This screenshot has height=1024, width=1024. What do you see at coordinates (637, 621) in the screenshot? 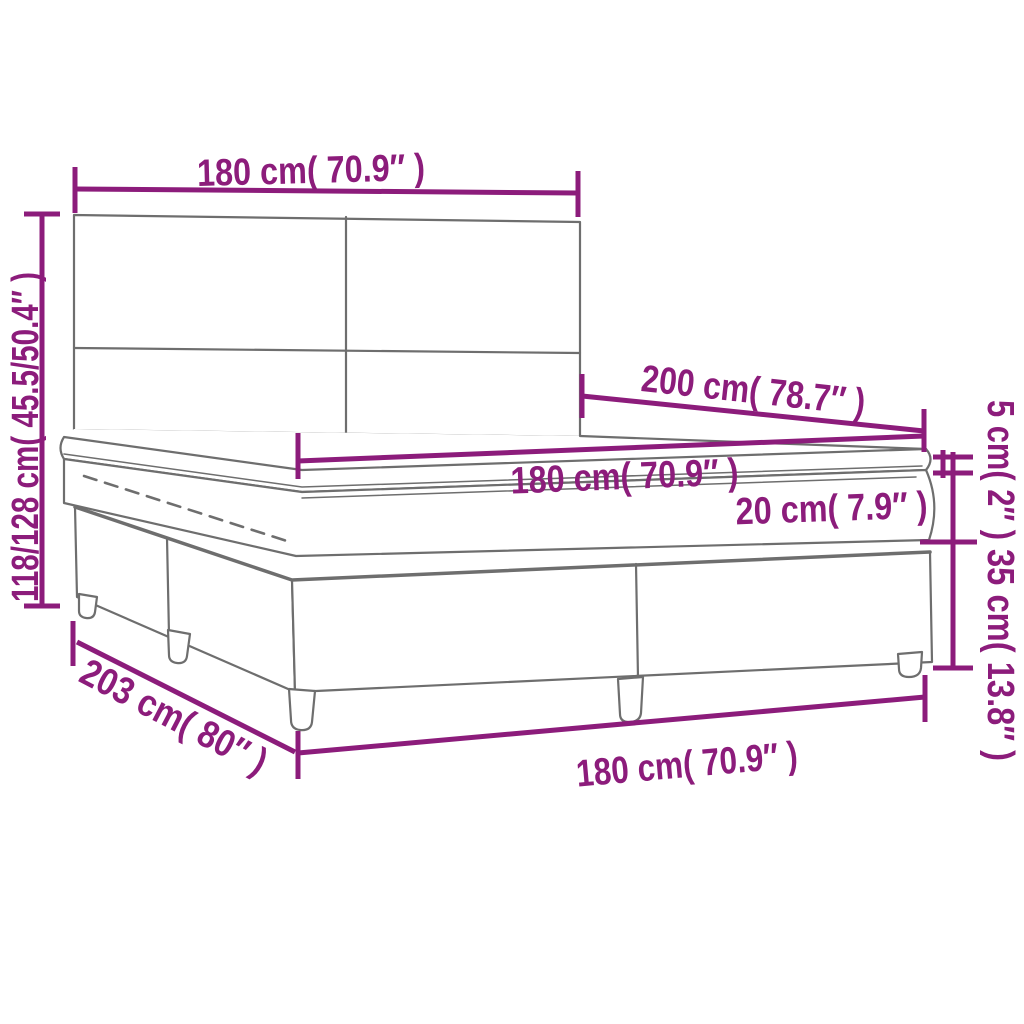
I see `base-front-divider` at bounding box center [637, 621].